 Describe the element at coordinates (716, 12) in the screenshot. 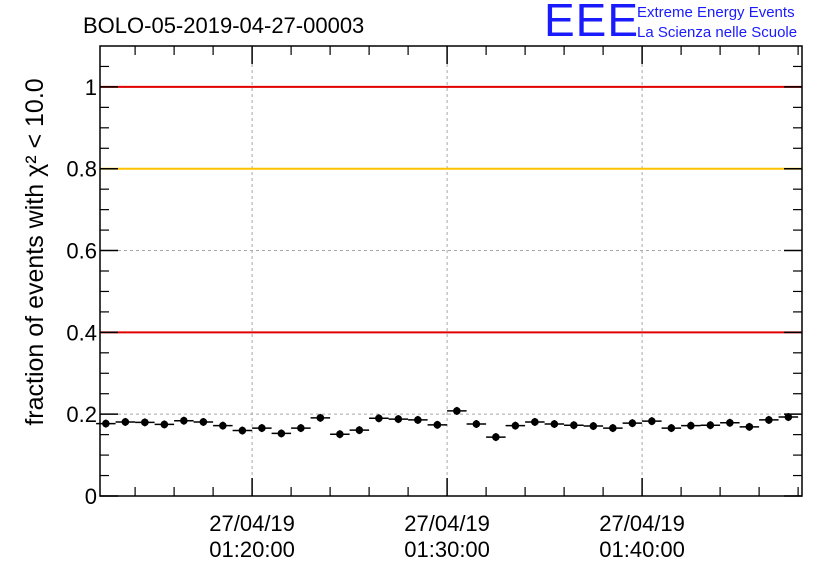

I see `logo-line-extreme-energy-events: Extreme Energy Events` at that location.